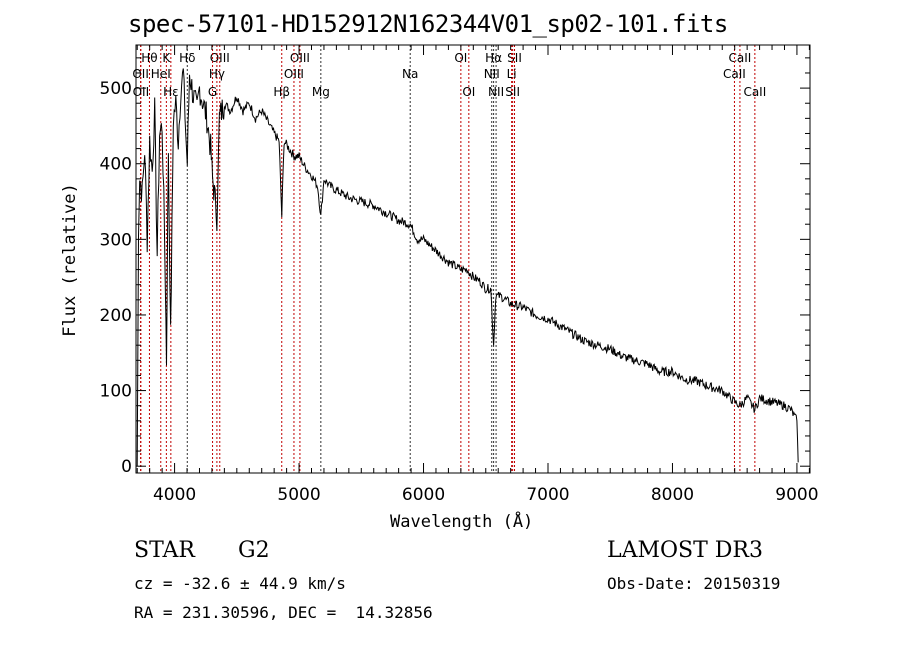 The width and height of the screenshot is (900, 649). Describe the element at coordinates (171, 92) in the screenshot. I see `line-label: Hε` at that location.